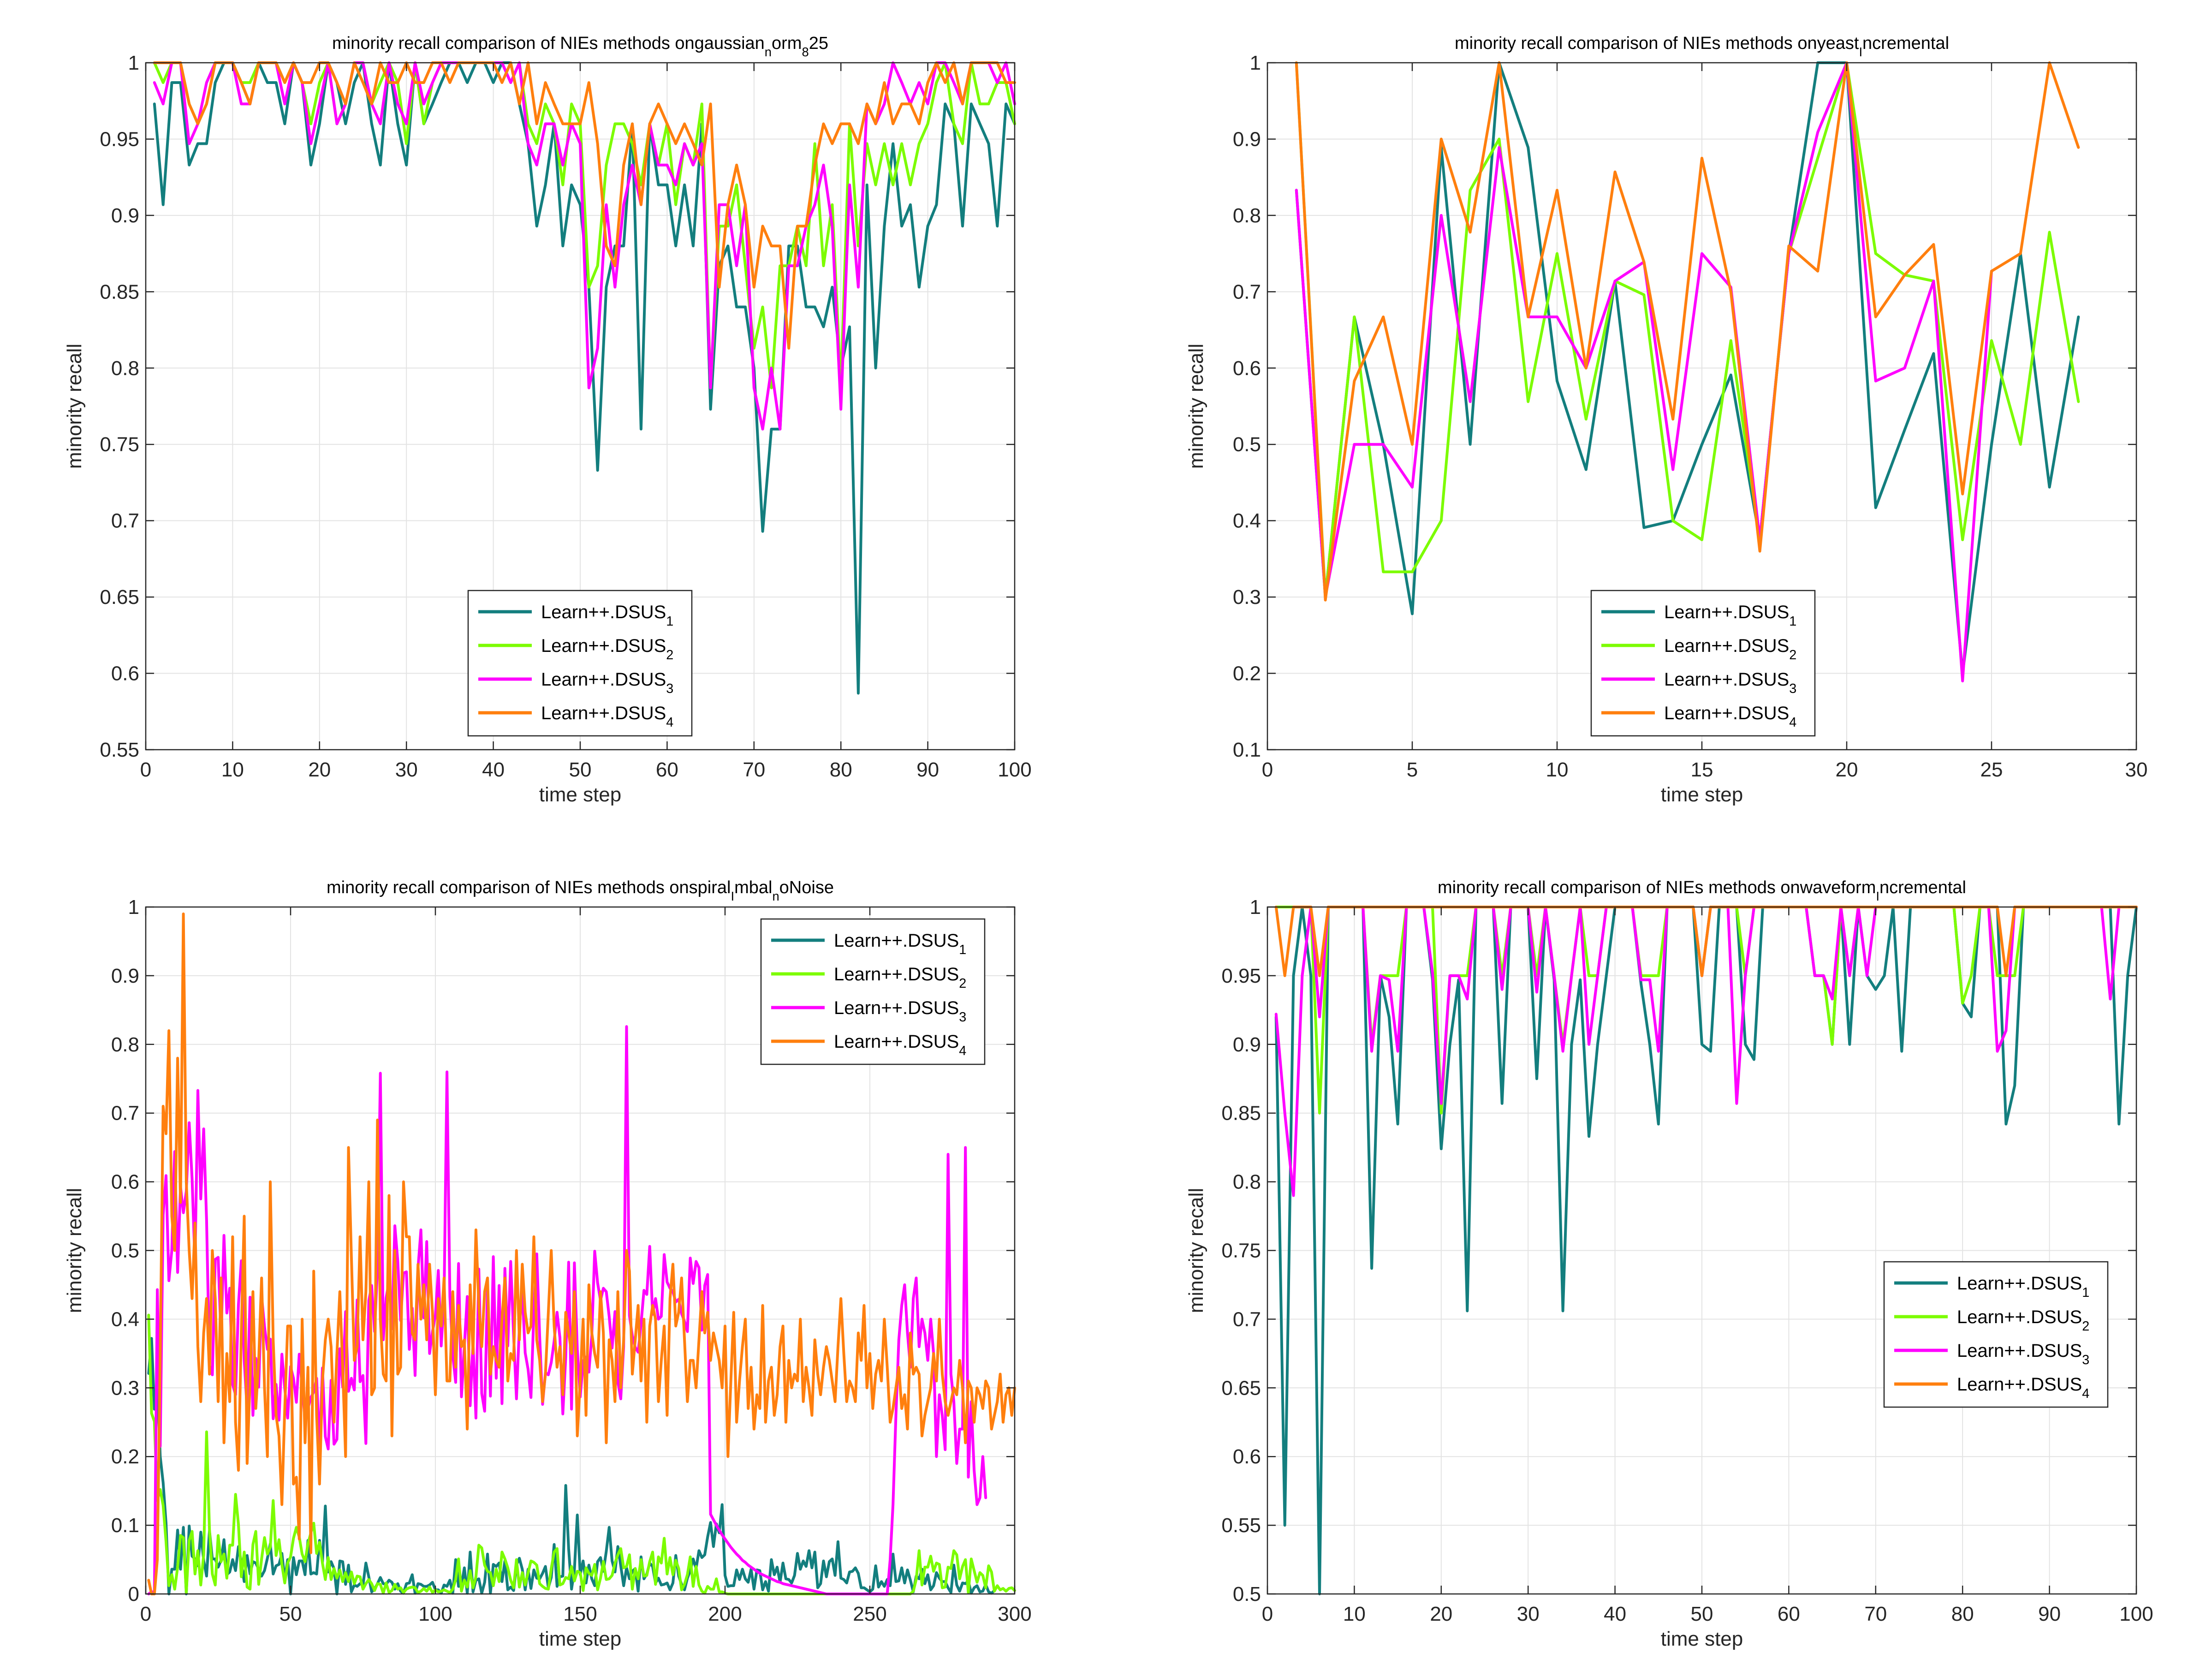 This screenshot has width=2212, height=1659. What do you see at coordinates (1991, 769) in the screenshot?
I see `x-tick-label: 25` at bounding box center [1991, 769].